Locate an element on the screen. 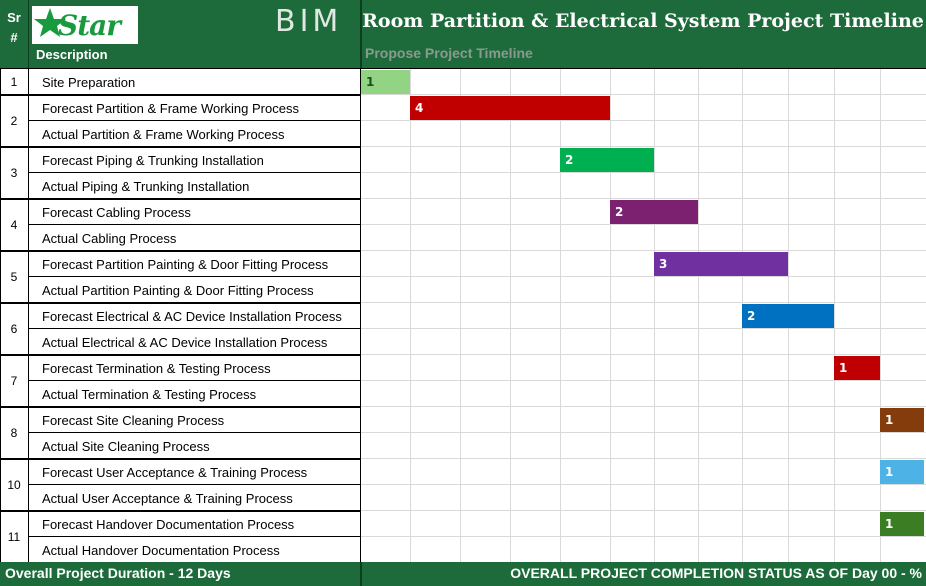  task-description: Forecast Handover Documentation Process is located at coordinates (168, 524).